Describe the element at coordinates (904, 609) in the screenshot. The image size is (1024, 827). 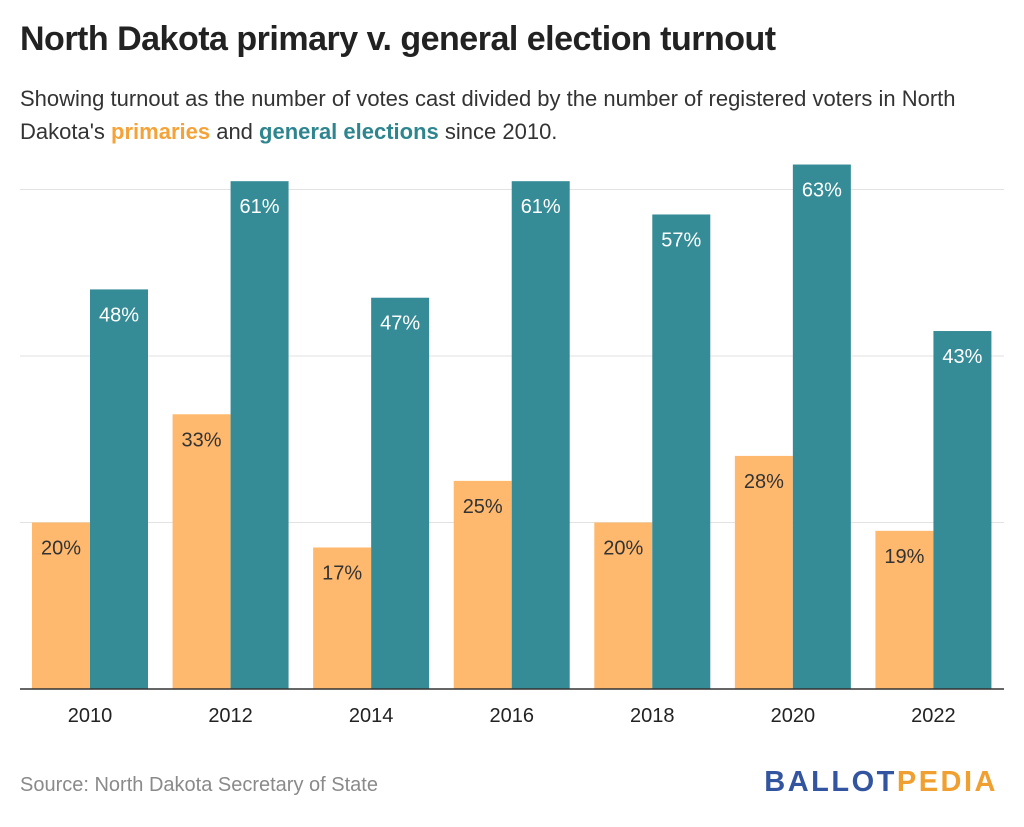
I see `bar-primary-2022` at that location.